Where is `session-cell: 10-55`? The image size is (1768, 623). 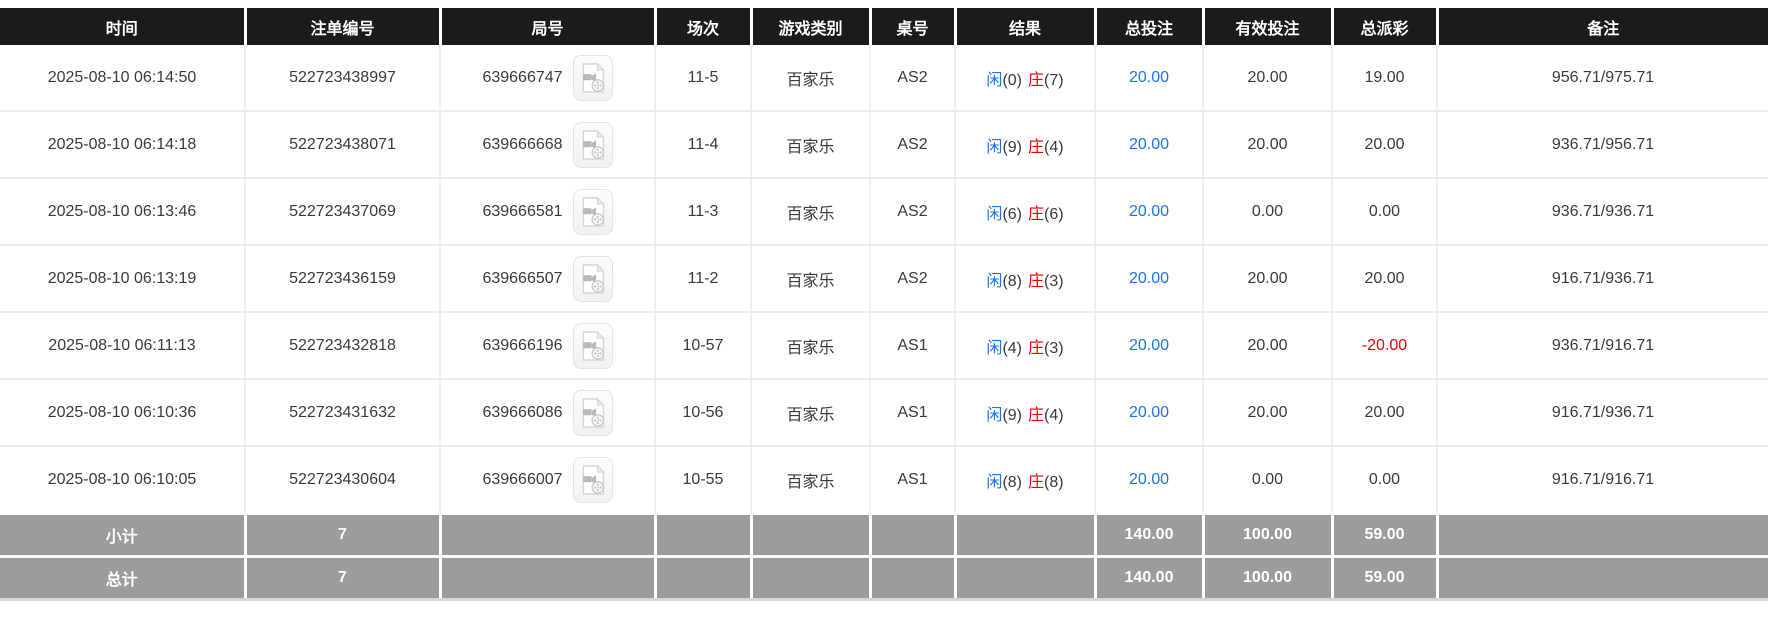
session-cell: 10-55 is located at coordinates (702, 480).